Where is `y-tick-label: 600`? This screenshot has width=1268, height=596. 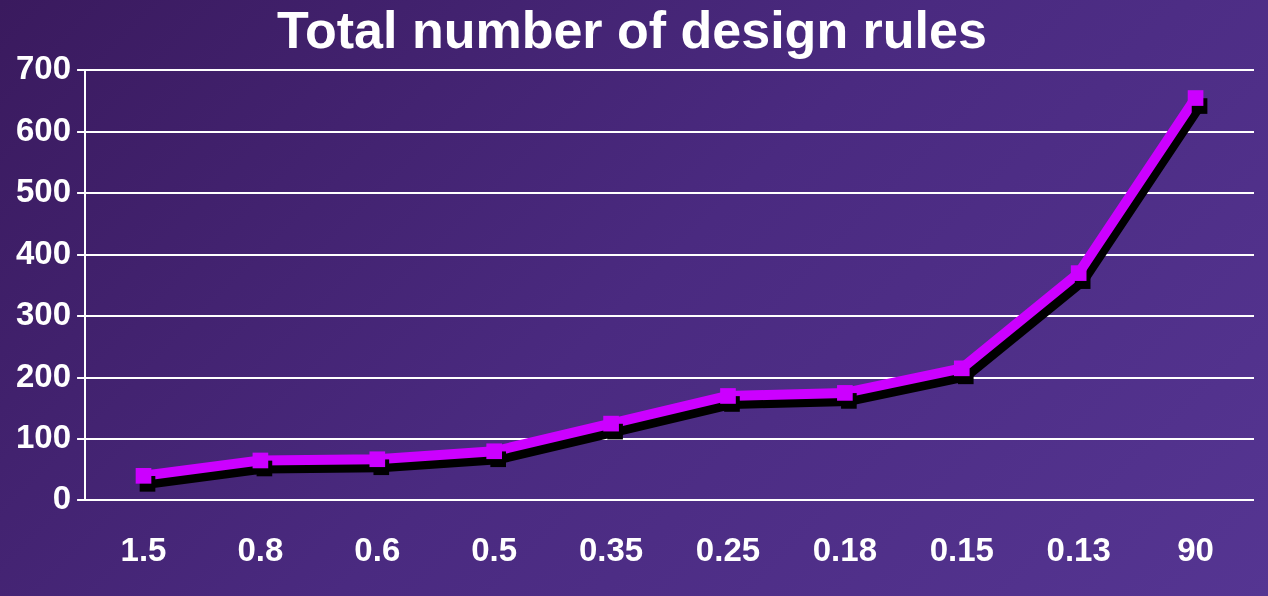
y-tick-label: 600 is located at coordinates (44, 129).